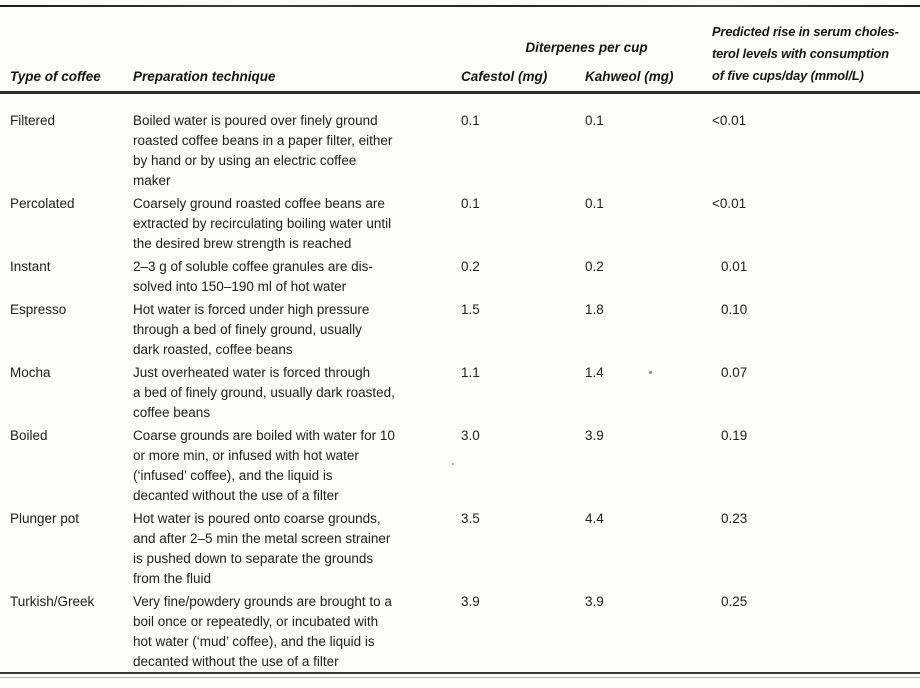  What do you see at coordinates (470, 309) in the screenshot?
I see `cell-cafestol-value: 1.5` at bounding box center [470, 309].